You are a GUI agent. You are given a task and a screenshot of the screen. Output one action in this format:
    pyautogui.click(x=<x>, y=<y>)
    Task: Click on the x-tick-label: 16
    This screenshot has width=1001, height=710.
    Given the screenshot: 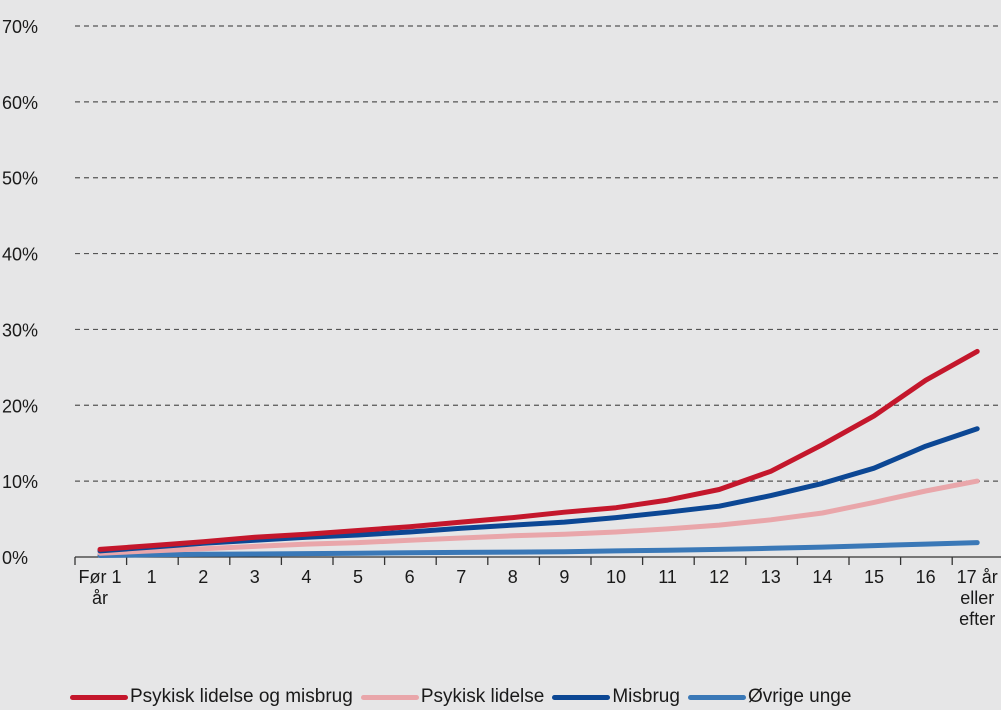 What is the action you would take?
    pyautogui.click(x=926, y=577)
    